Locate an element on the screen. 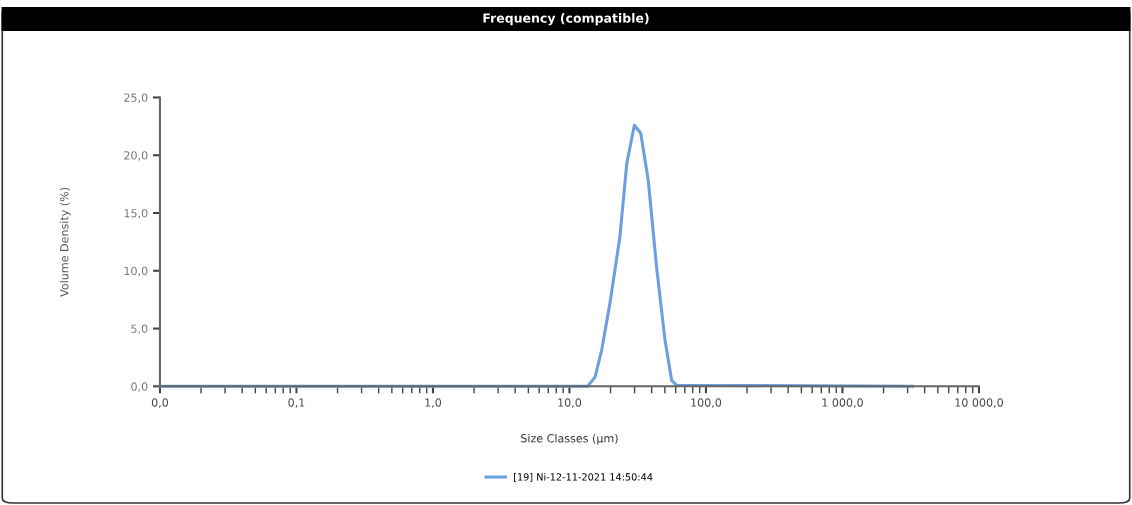 This screenshot has height=505, width=1132. legend-label: [19] Ni-12-11-2021 14:50:44 is located at coordinates (583, 477).